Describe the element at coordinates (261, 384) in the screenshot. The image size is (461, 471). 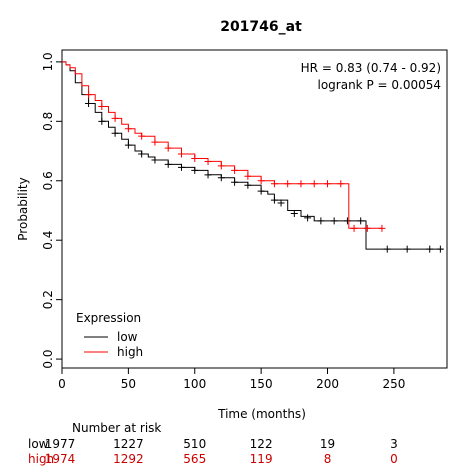
I see `x-tick-label: 150` at that location.